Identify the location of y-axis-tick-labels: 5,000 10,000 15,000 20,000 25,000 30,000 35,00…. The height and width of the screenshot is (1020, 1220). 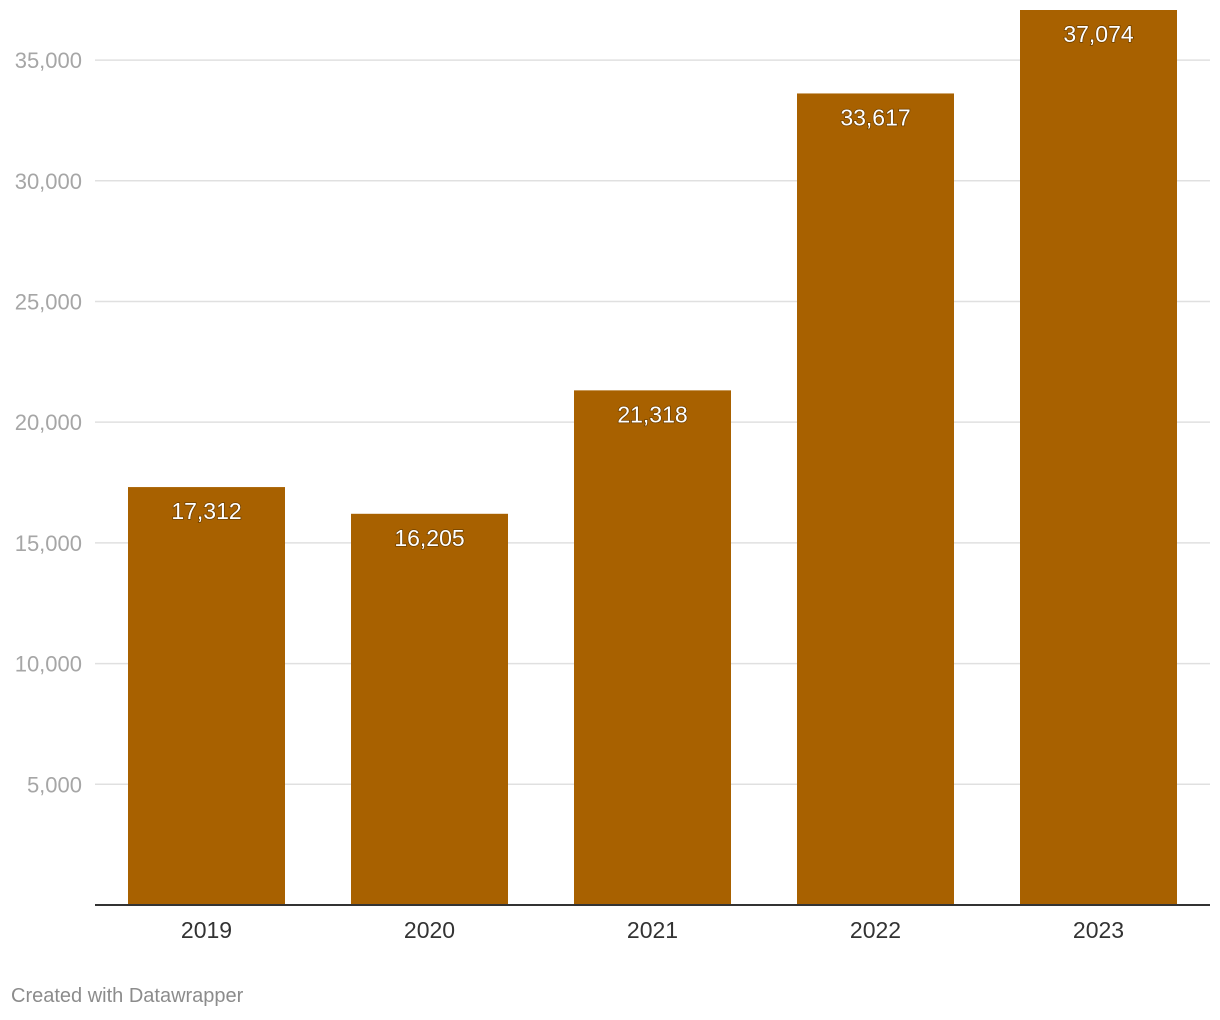
(48, 422).